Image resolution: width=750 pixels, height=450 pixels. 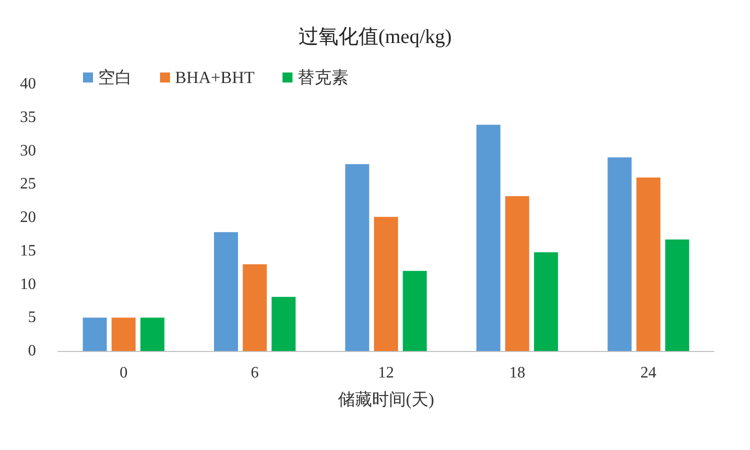 I want to click on y-tick-label: 30, so click(x=28, y=151).